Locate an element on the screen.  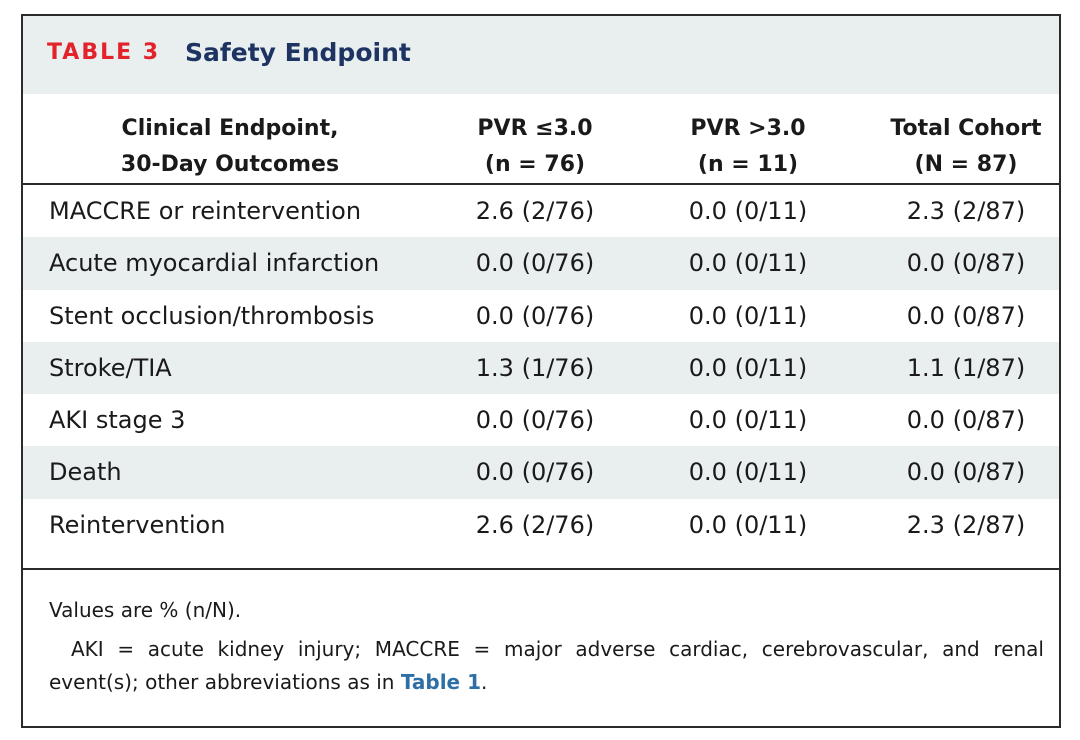
header-pvr-low: PVR ≤3.0 (n = 76) is located at coordinates (535, 146).